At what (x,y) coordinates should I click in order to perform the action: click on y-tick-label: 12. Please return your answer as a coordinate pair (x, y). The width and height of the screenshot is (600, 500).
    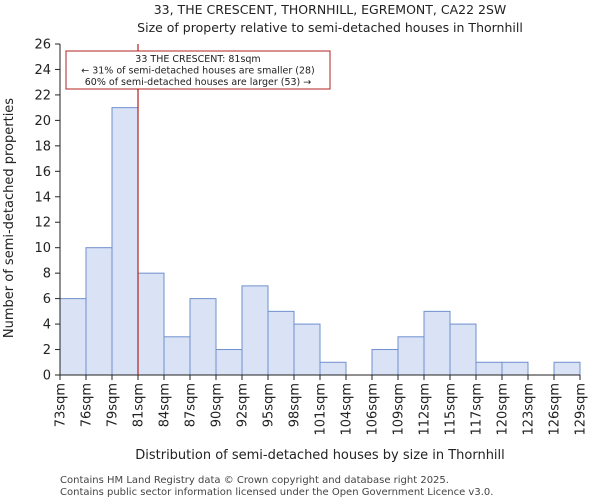
    Looking at the image, I should click on (42, 223).